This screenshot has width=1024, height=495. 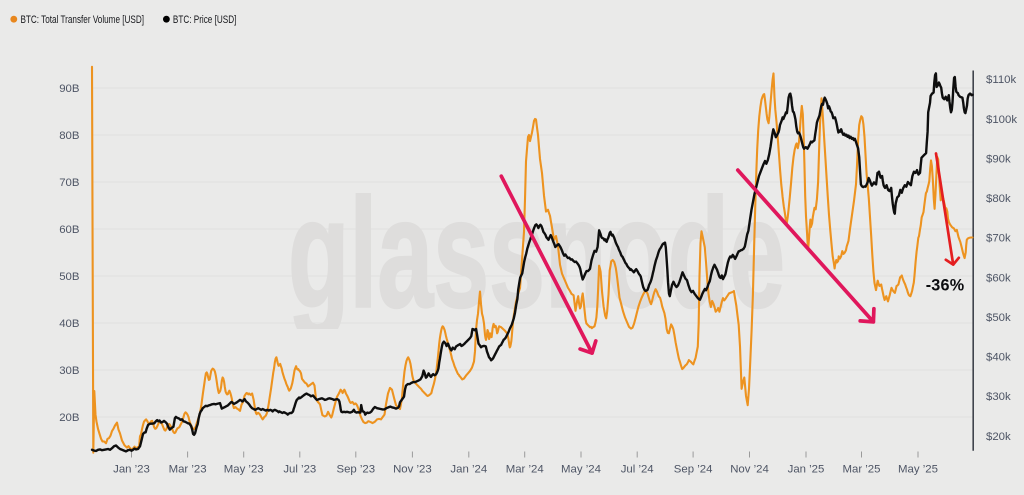 I want to click on svg-text:BTC: Total Transfer Volume [US: BTC: Total Transfer Volume [USD], so click(x=83, y=20).